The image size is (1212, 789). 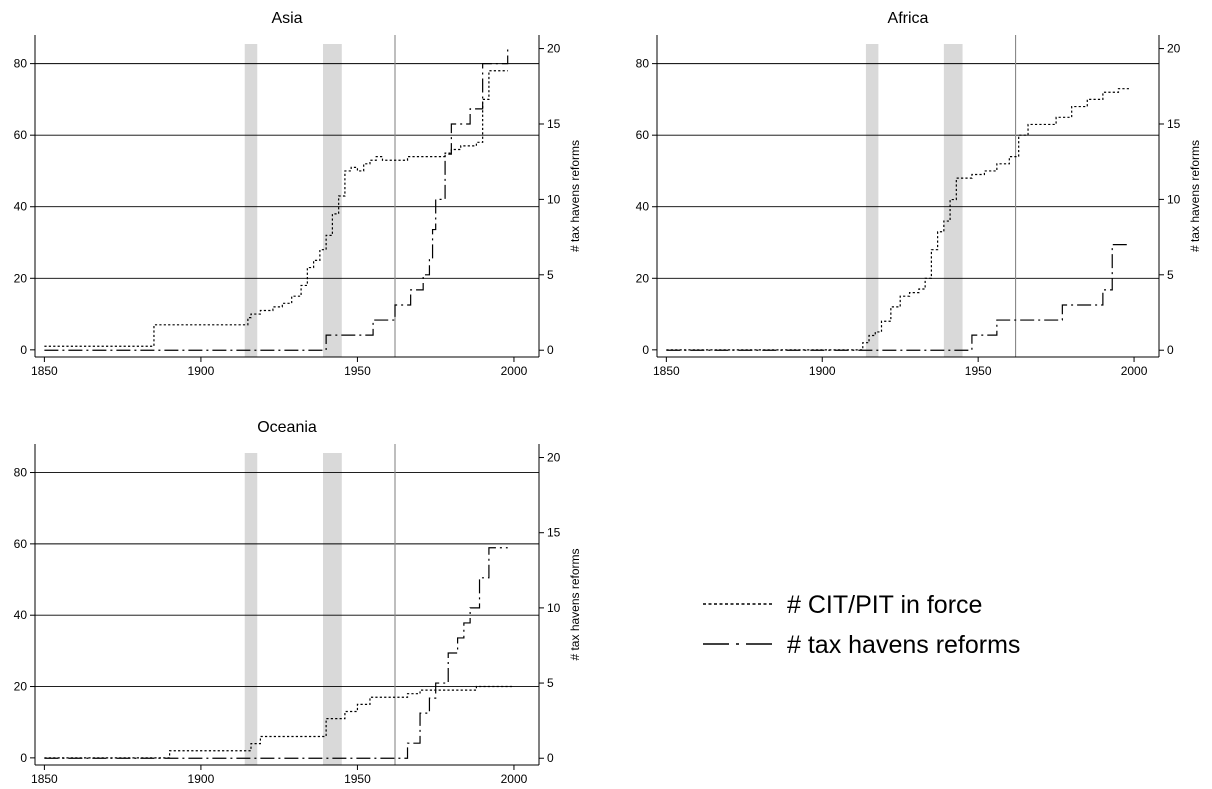 I want to click on panel-title: Oceania, so click(x=287, y=427).